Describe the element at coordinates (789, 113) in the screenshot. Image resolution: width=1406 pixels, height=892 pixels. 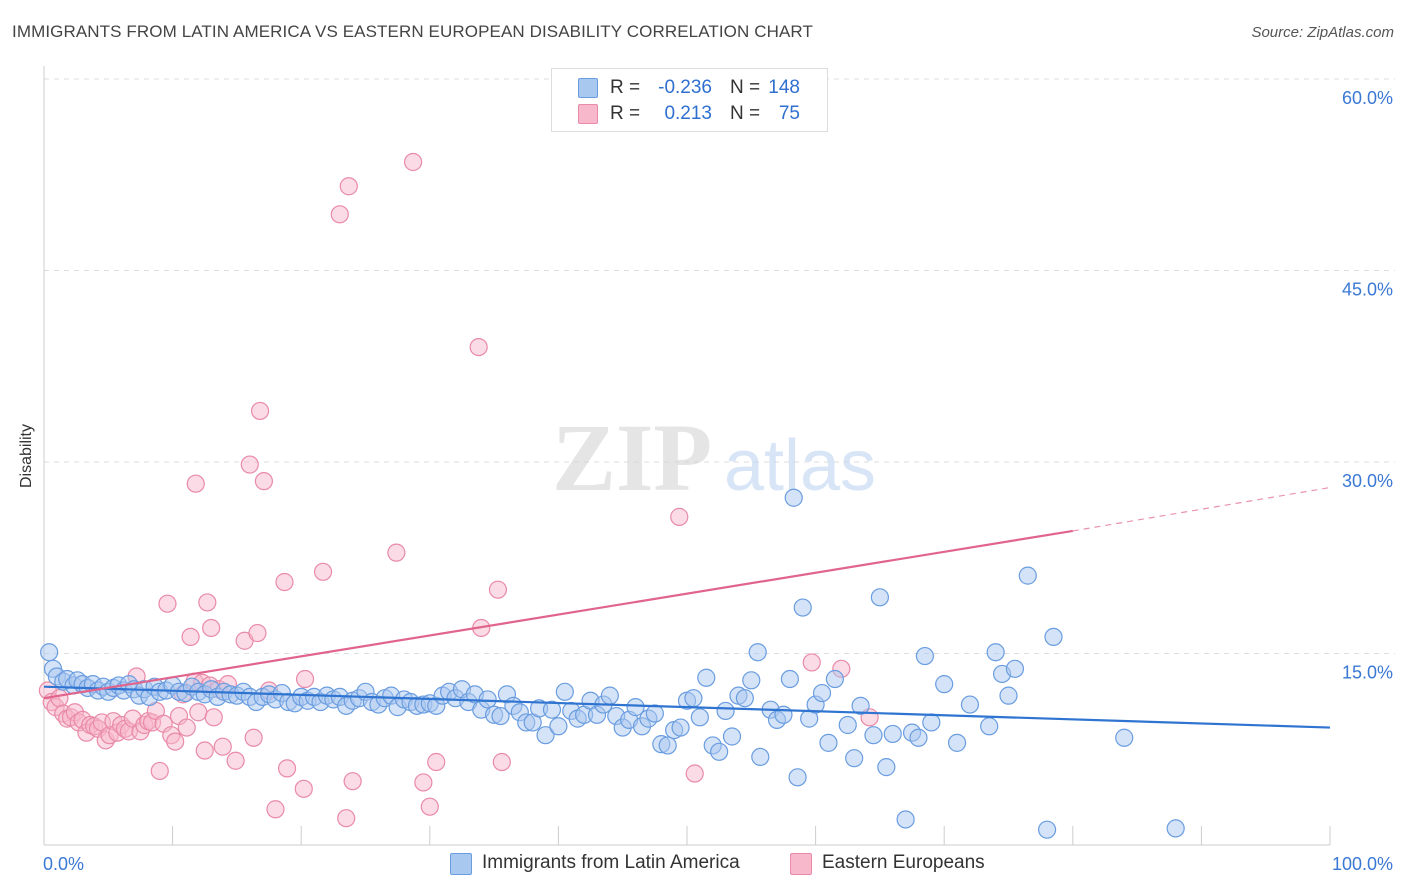
I see `legend-n-value: 75` at that location.